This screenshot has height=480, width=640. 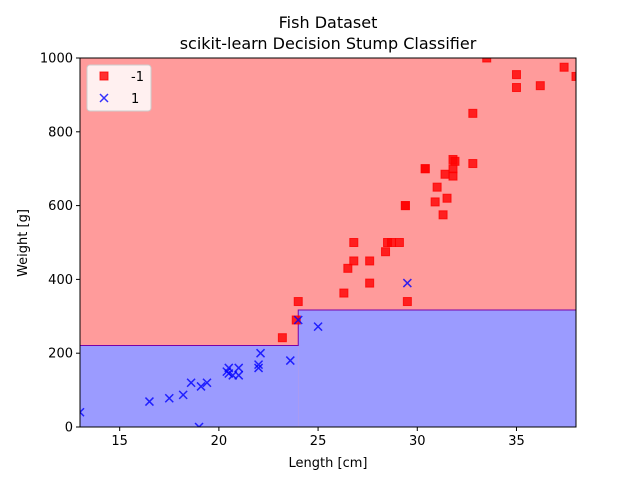 I want to click on x-tick-label: 20, so click(x=219, y=441).